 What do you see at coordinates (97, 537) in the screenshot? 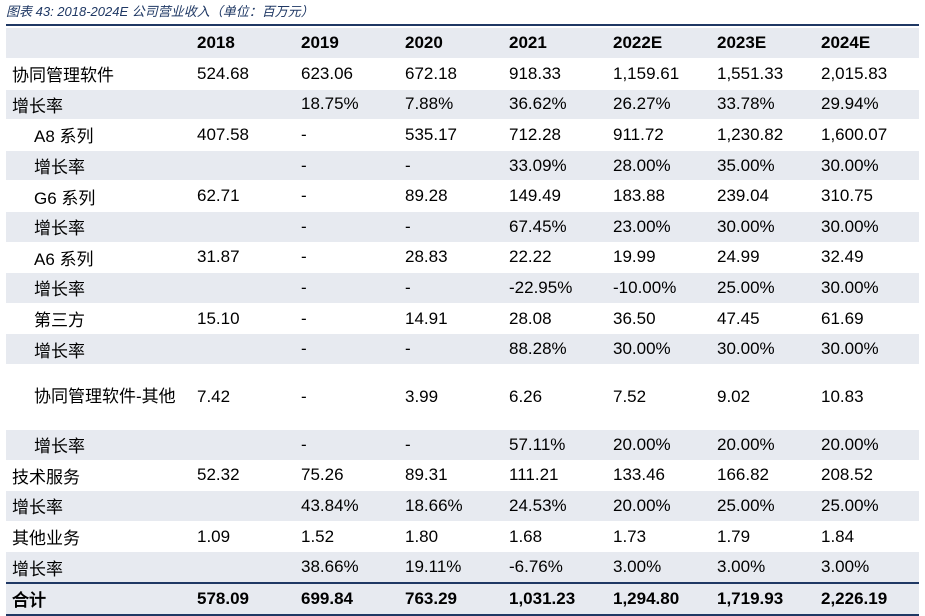
I see `row-label: 其他业务` at bounding box center [97, 537].